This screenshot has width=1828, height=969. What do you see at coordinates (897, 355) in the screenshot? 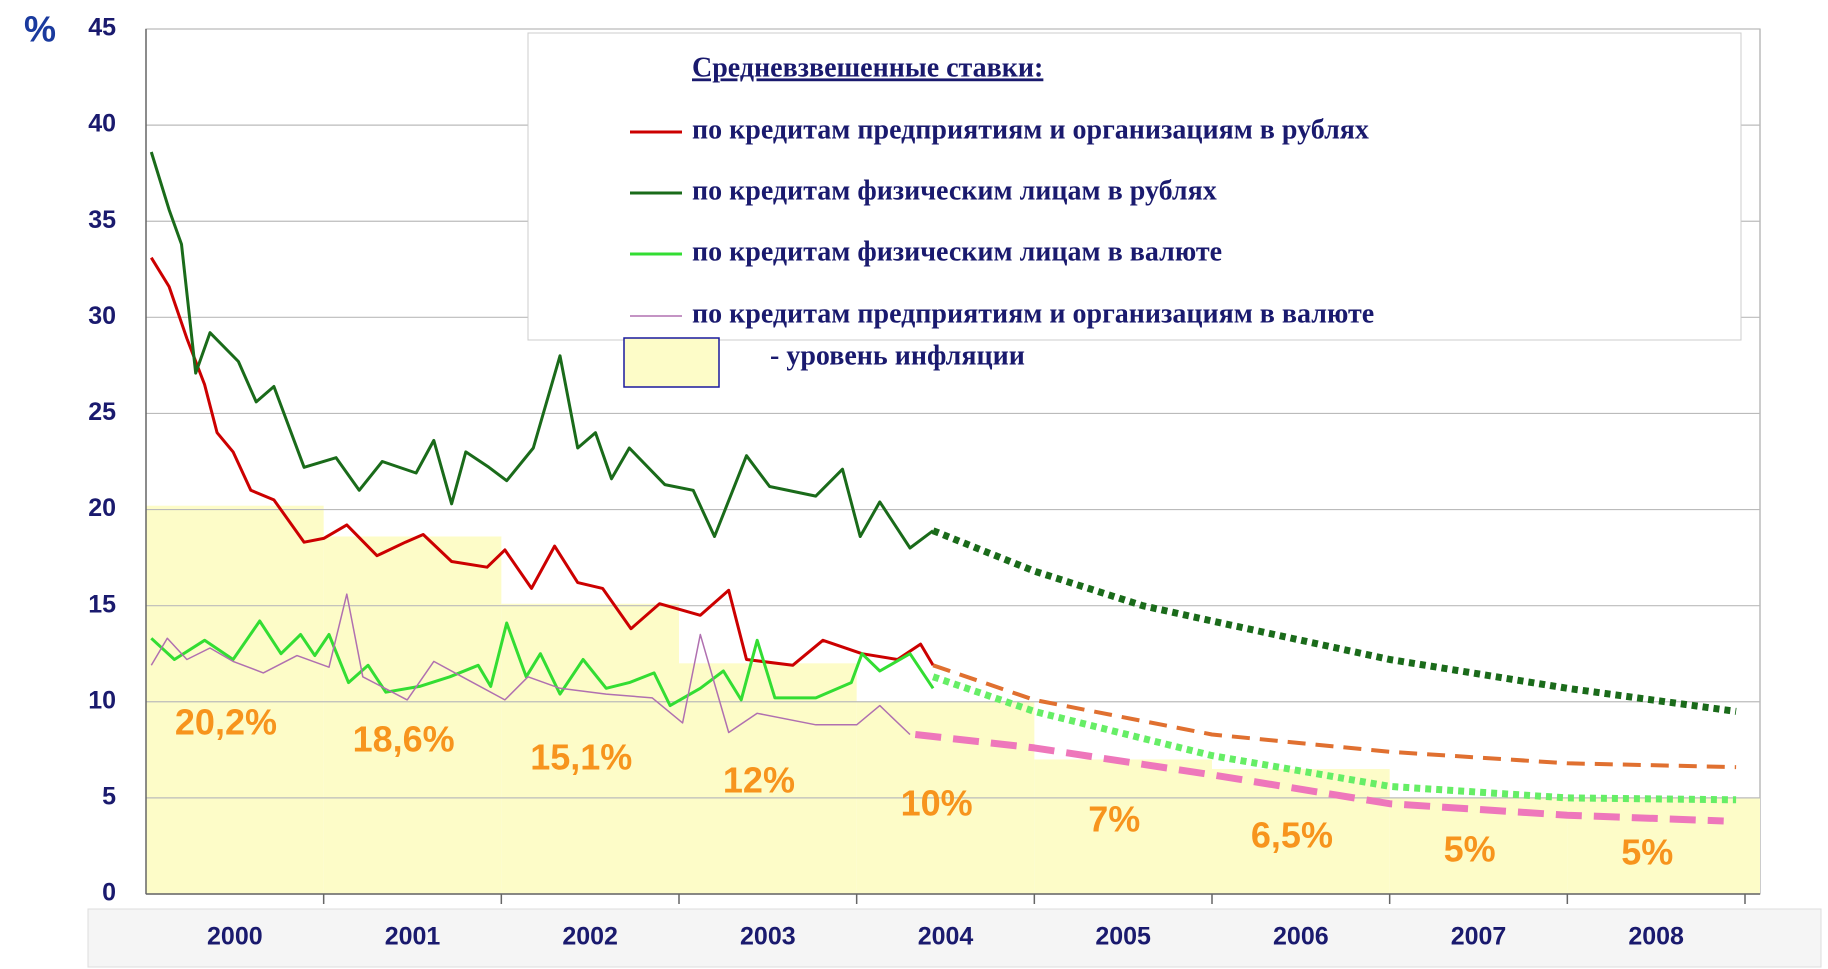
I see `legend-label: - уровень инфляции` at bounding box center [897, 355].